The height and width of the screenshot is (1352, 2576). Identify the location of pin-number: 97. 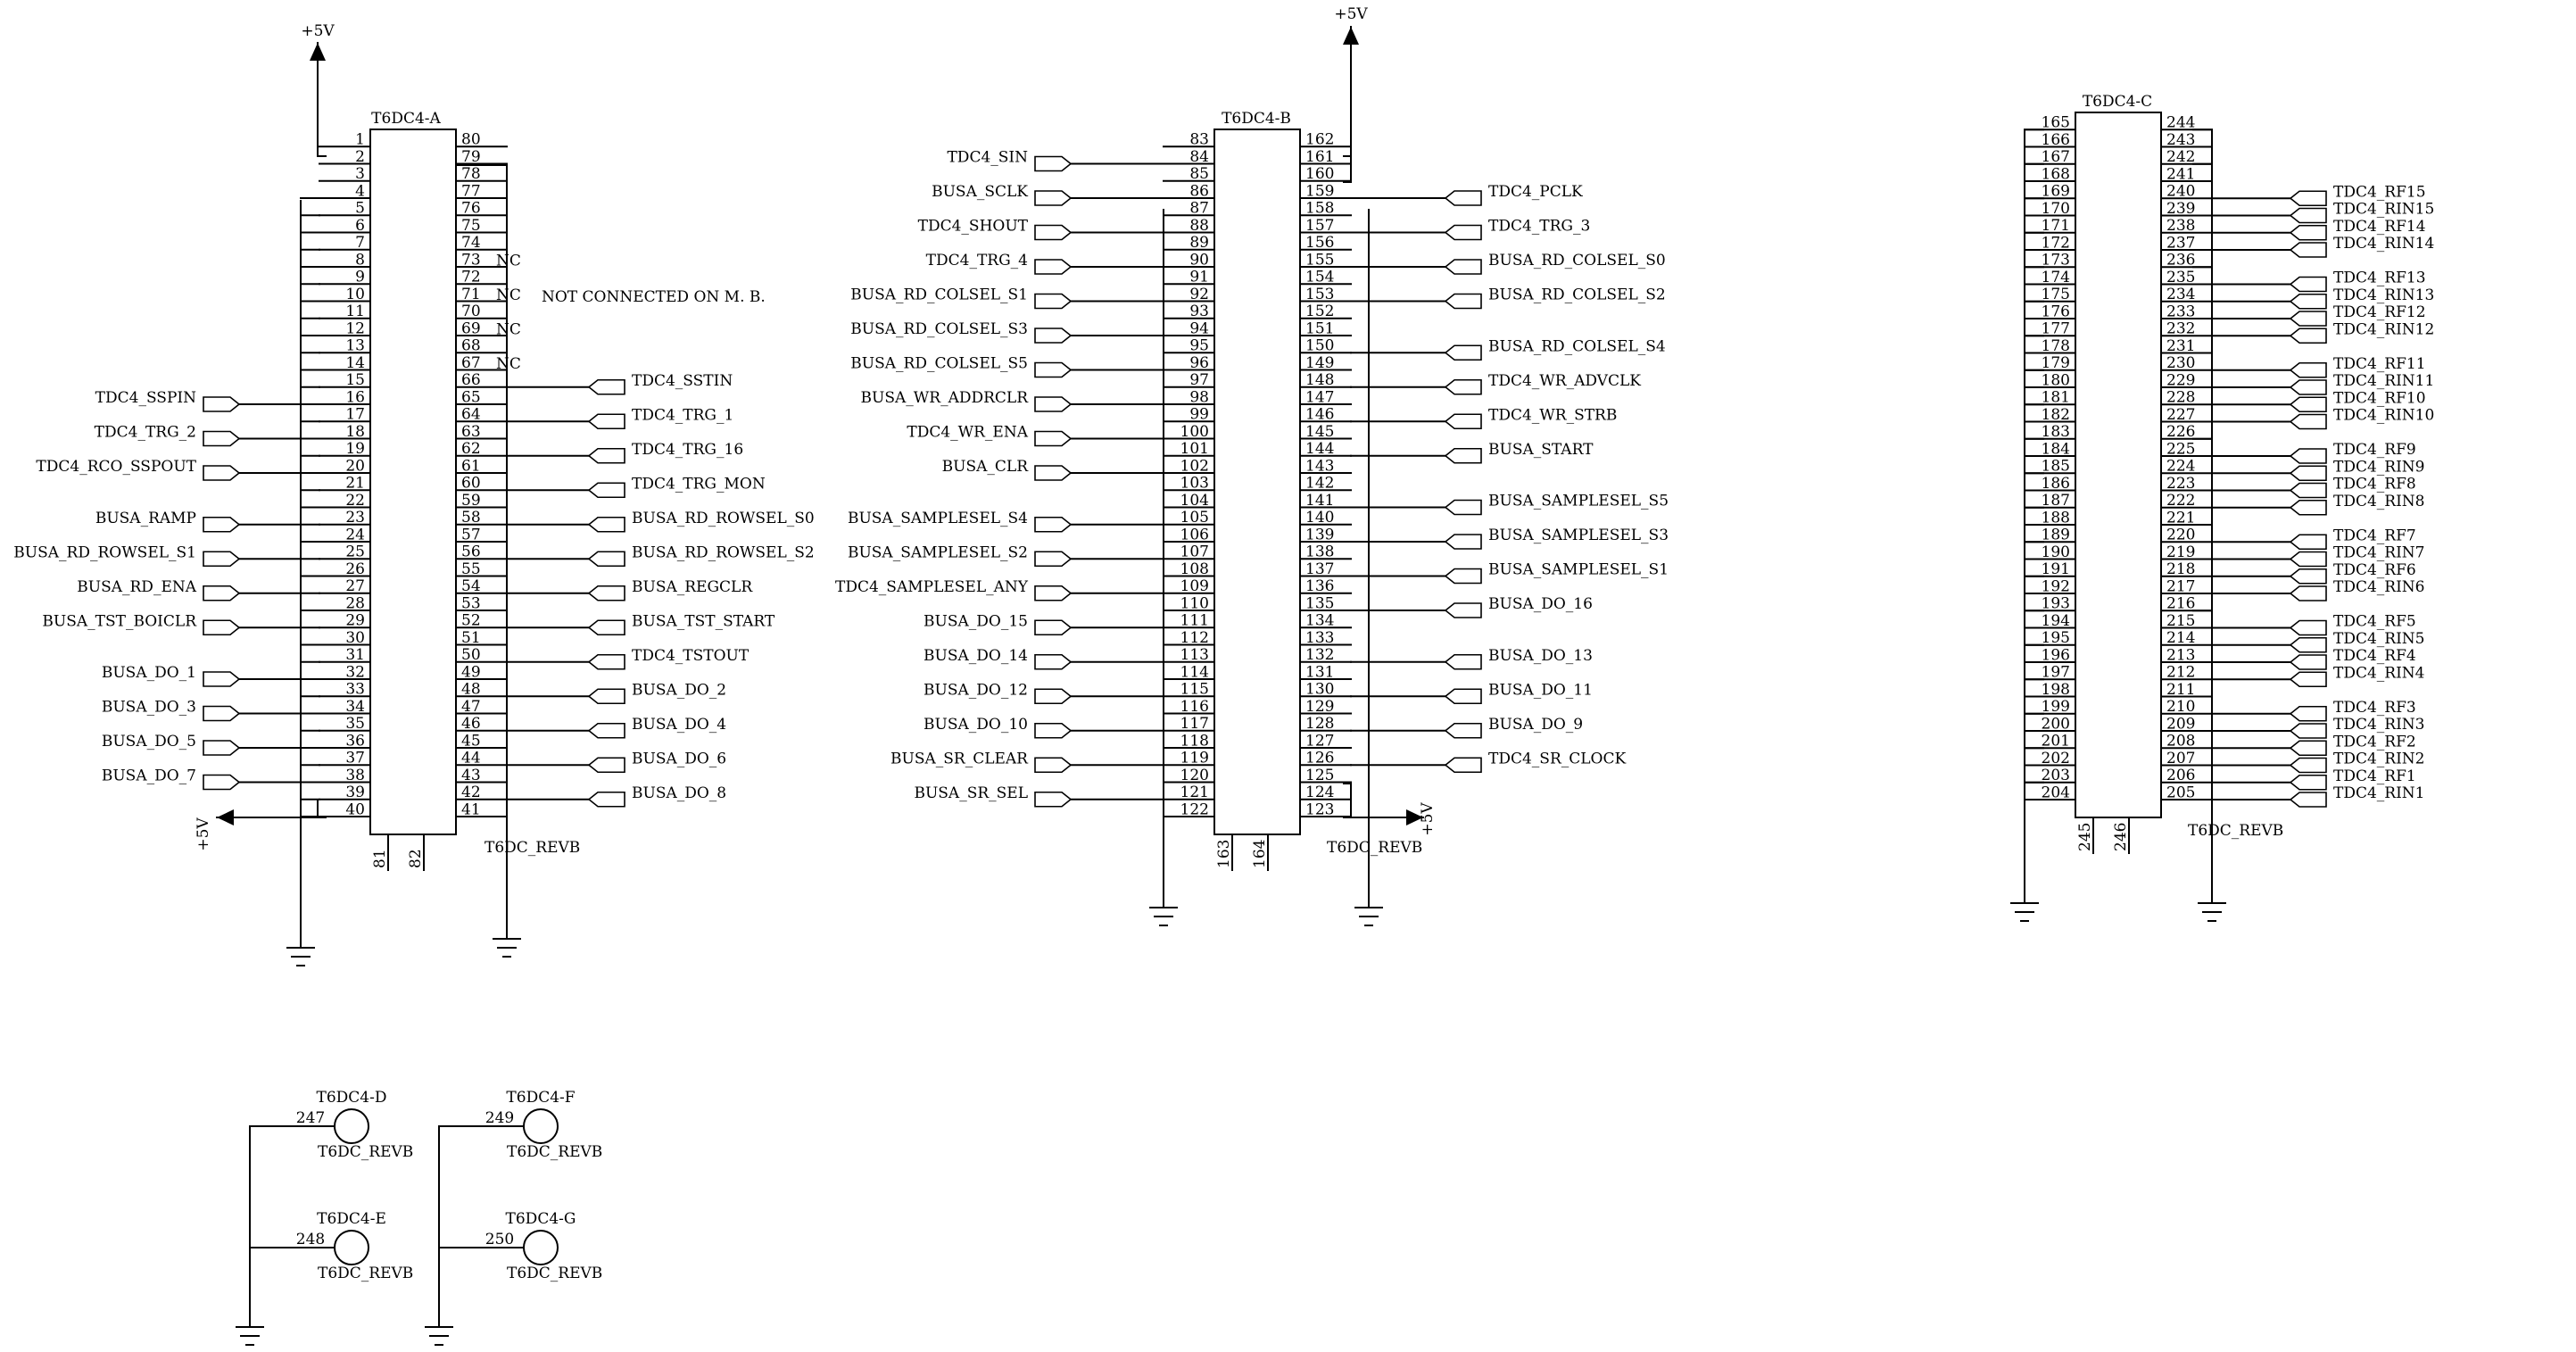
(1199, 380).